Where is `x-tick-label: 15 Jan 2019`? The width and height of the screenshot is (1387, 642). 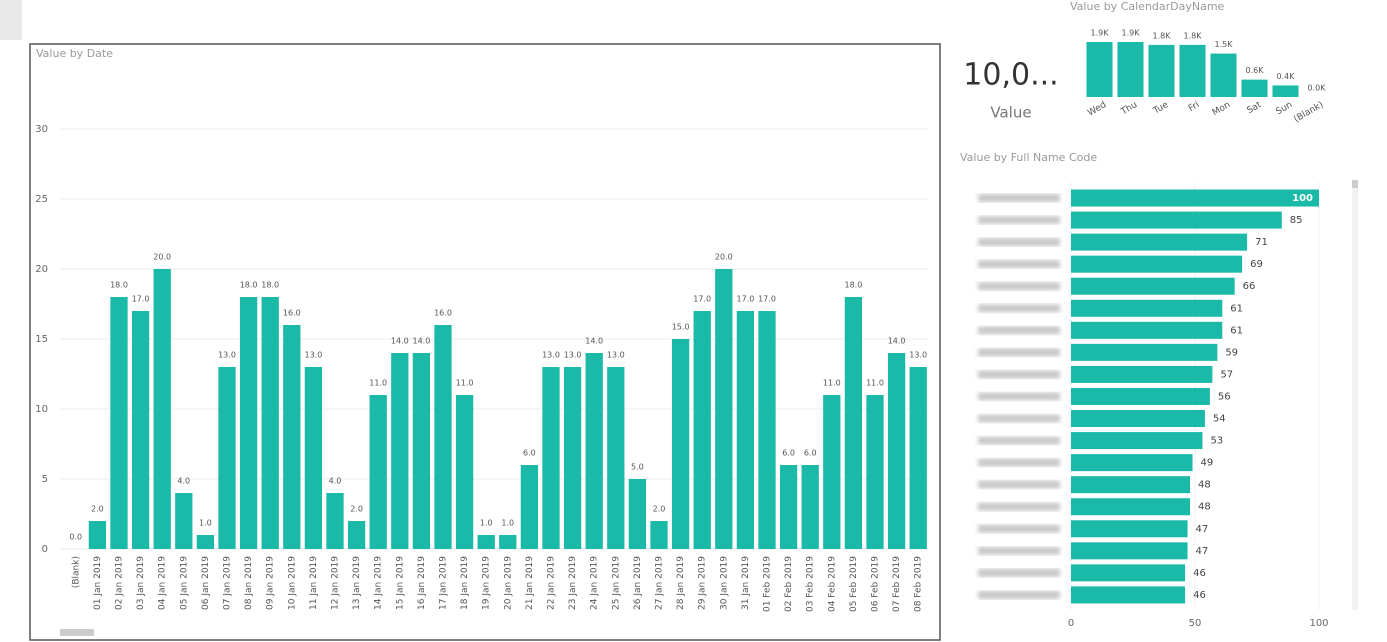
x-tick-label: 15 Jan 2019 is located at coordinates (400, 583).